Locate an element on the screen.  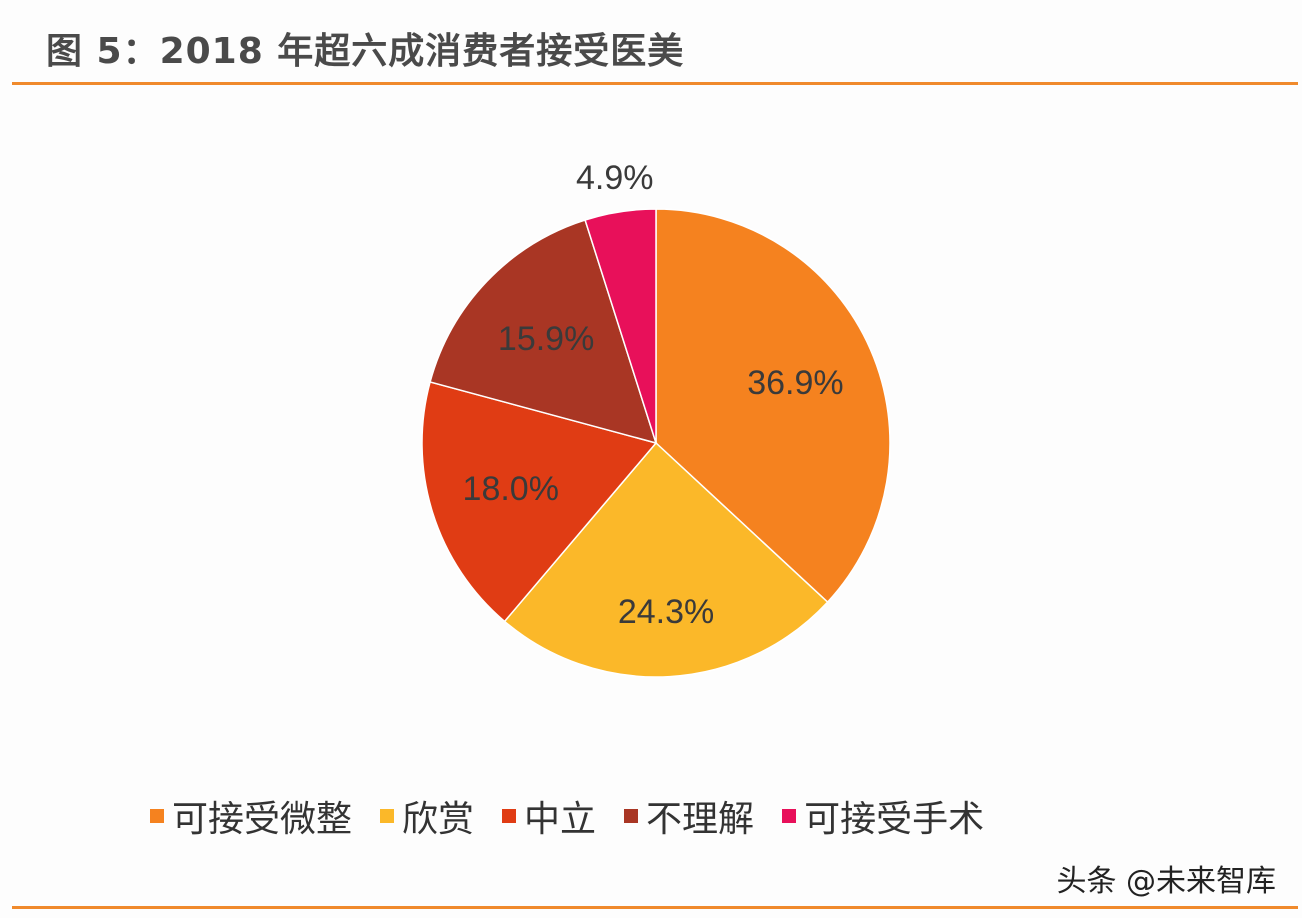
legend: 可接受微整 欣赏 中立 不理解 可接受手术 is located at coordinates (581, 816).